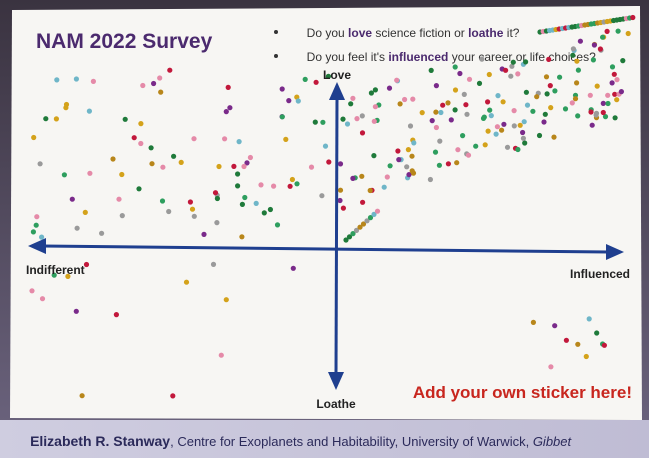 The width and height of the screenshot is (649, 458). What do you see at coordinates (348, 57) in the screenshot?
I see `question-part: Do you feel it's` at bounding box center [348, 57].